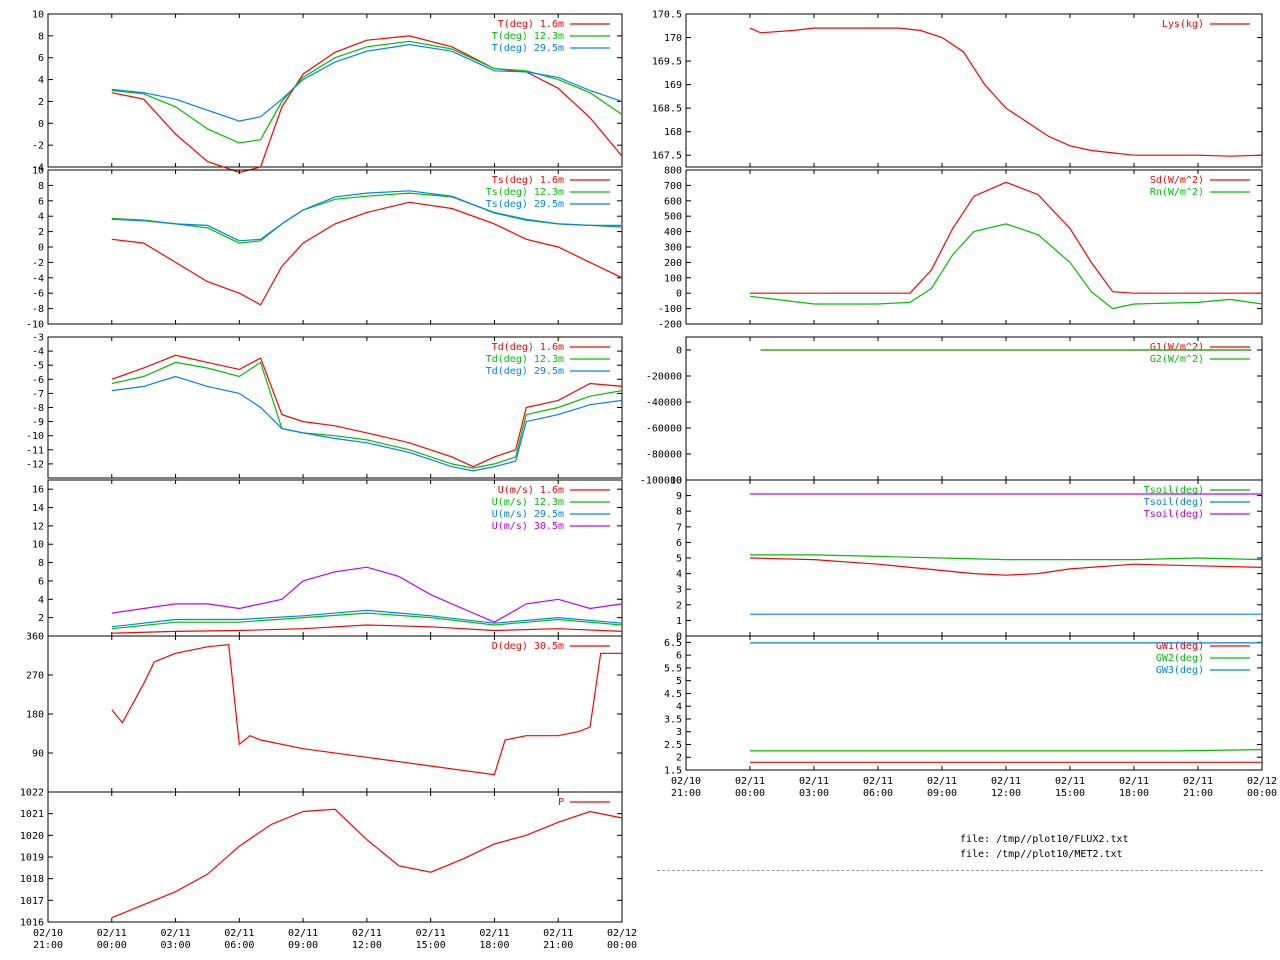 The image size is (1280, 960). Describe the element at coordinates (38, 366) in the screenshot. I see `dewpoint-temperature-ytick-label: -5` at that location.